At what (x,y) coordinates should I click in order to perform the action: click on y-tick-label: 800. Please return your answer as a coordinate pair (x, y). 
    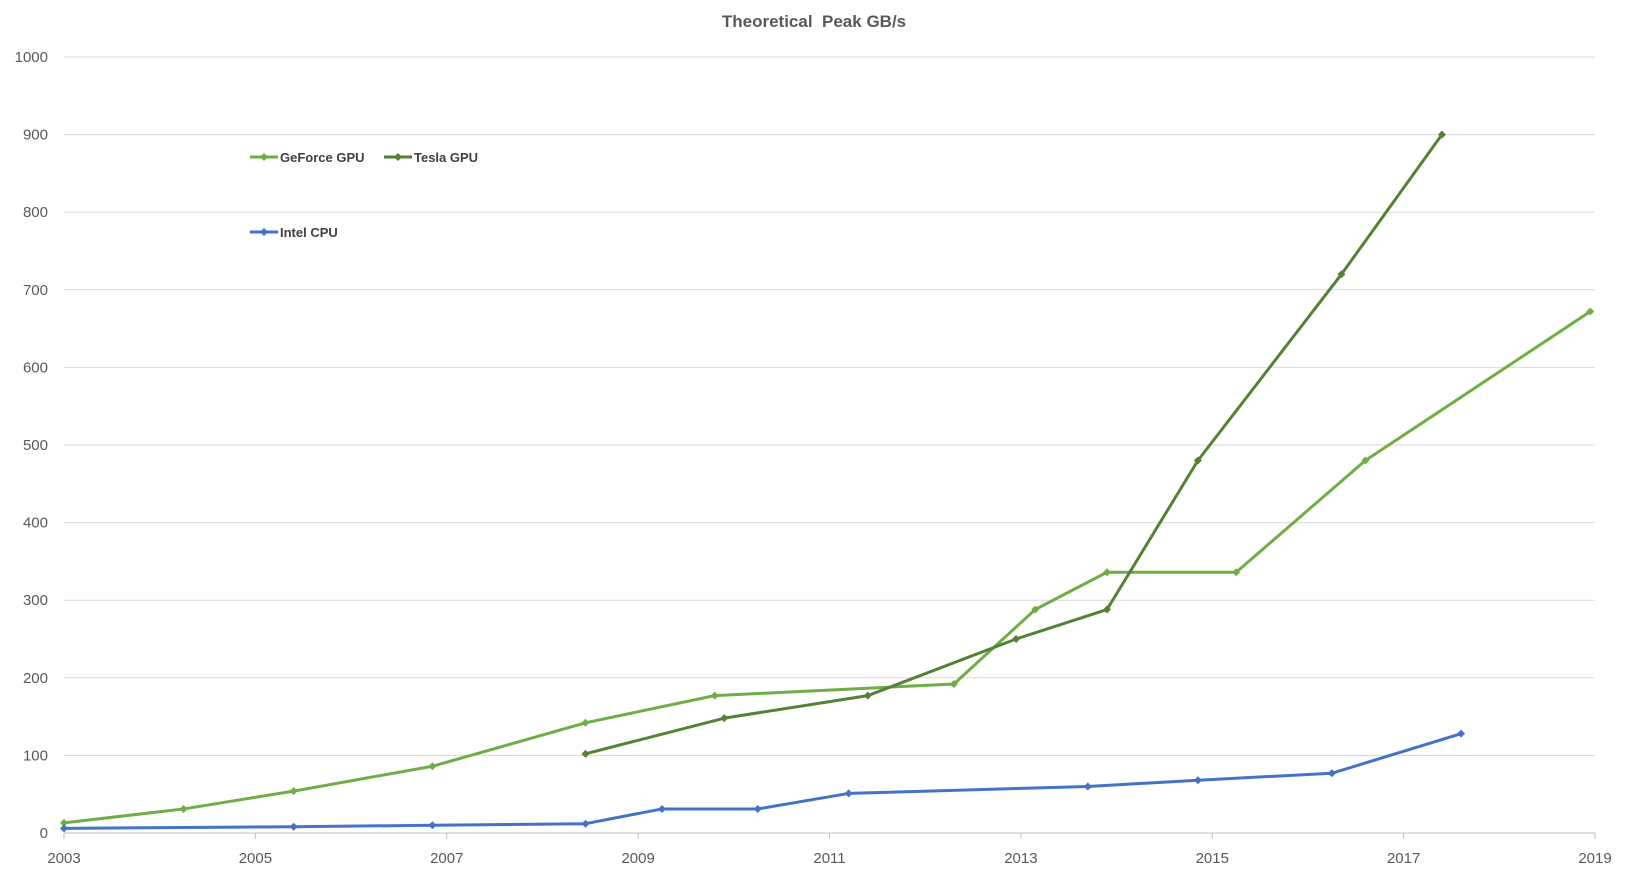
    Looking at the image, I should click on (35, 212).